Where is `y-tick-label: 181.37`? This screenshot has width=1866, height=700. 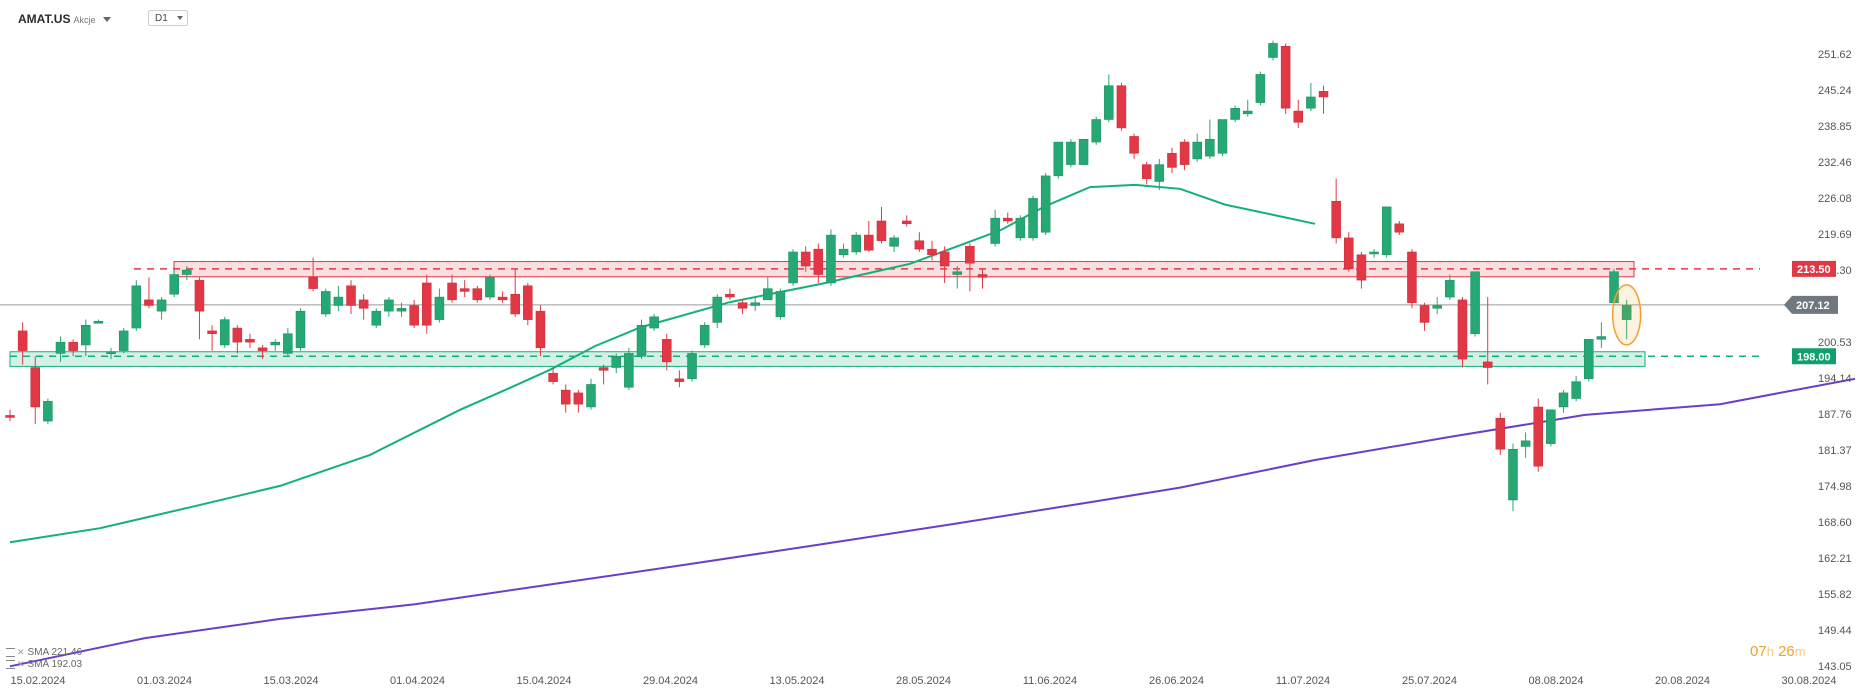 y-tick-label: 181.37 is located at coordinates (1835, 451).